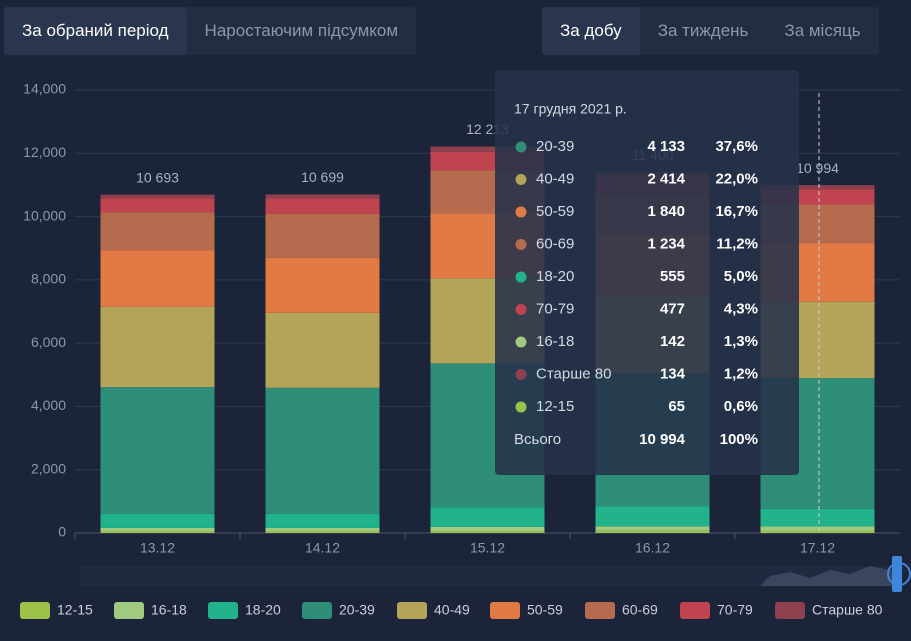 Image resolution: width=911 pixels, height=641 pixels. What do you see at coordinates (673, 373) in the screenshot?
I see `tooltip-value: 134` at bounding box center [673, 373].